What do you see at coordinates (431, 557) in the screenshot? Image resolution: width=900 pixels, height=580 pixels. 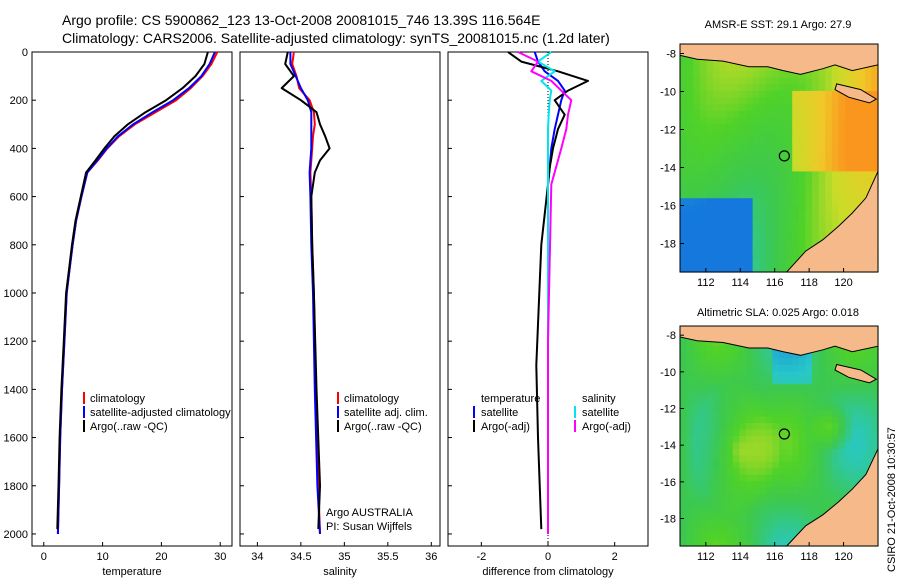 I see `x-tick-label: 36` at bounding box center [431, 557].